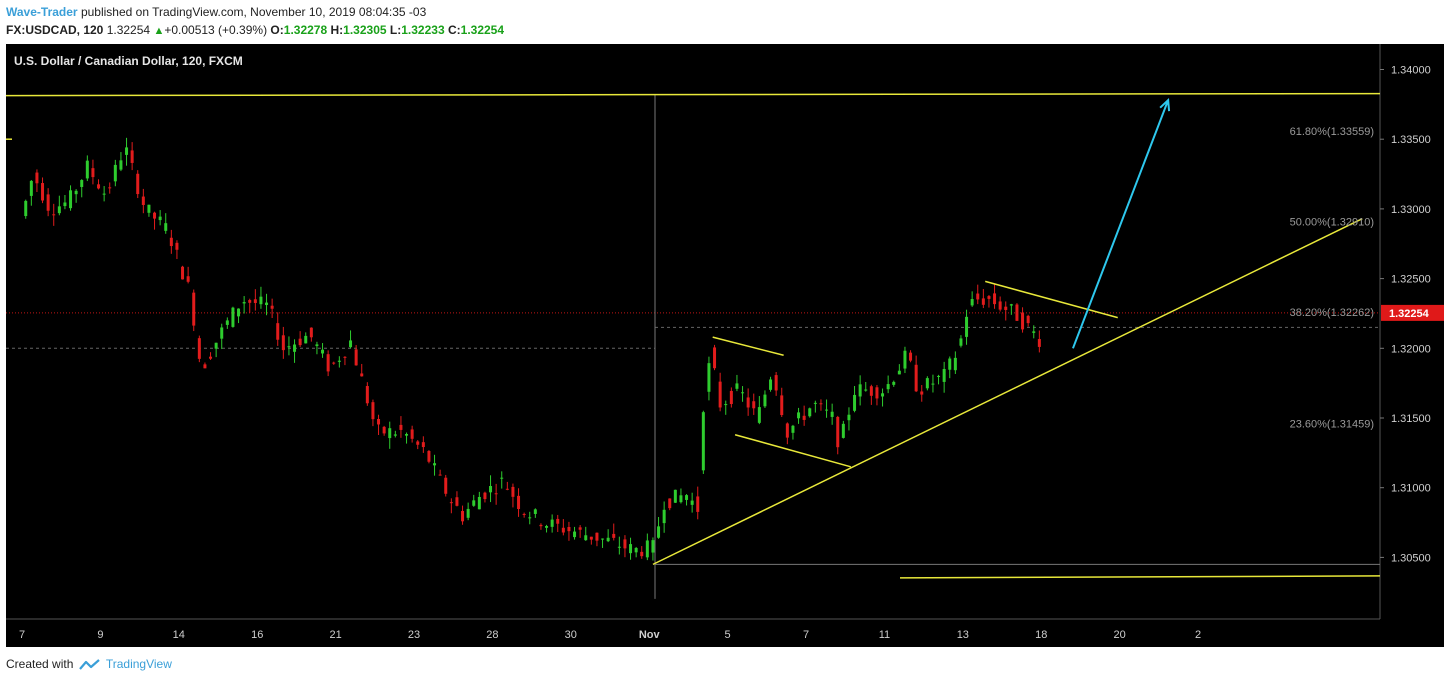 The height and width of the screenshot is (683, 1444). What do you see at coordinates (365, 30) in the screenshot?
I see `high-value: 1.32305` at bounding box center [365, 30].